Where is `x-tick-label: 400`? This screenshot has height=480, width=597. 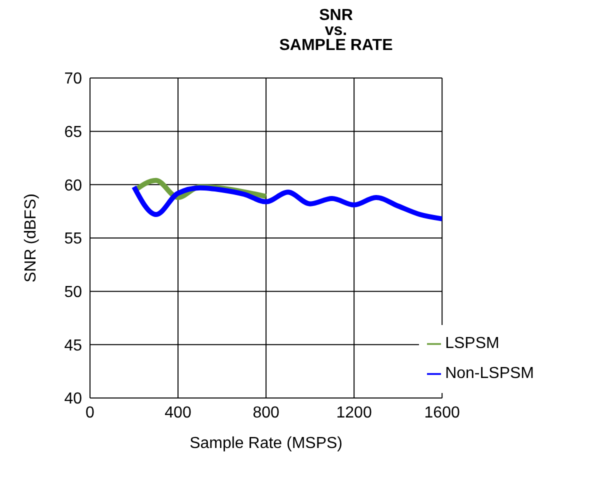 x-tick-label: 400 is located at coordinates (178, 413).